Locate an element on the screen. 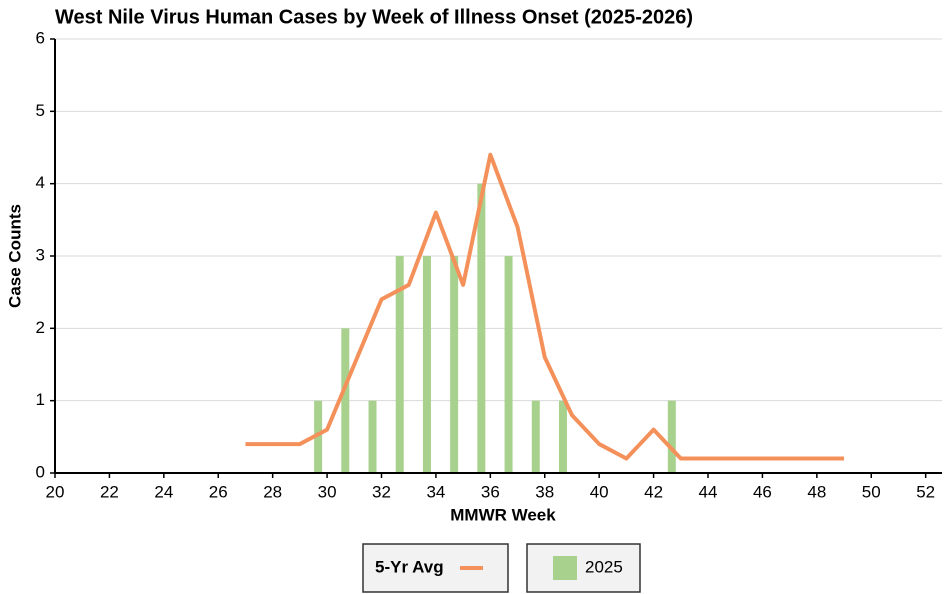 This screenshot has width=945, height=594. x-tick-label: 32 is located at coordinates (381, 491).